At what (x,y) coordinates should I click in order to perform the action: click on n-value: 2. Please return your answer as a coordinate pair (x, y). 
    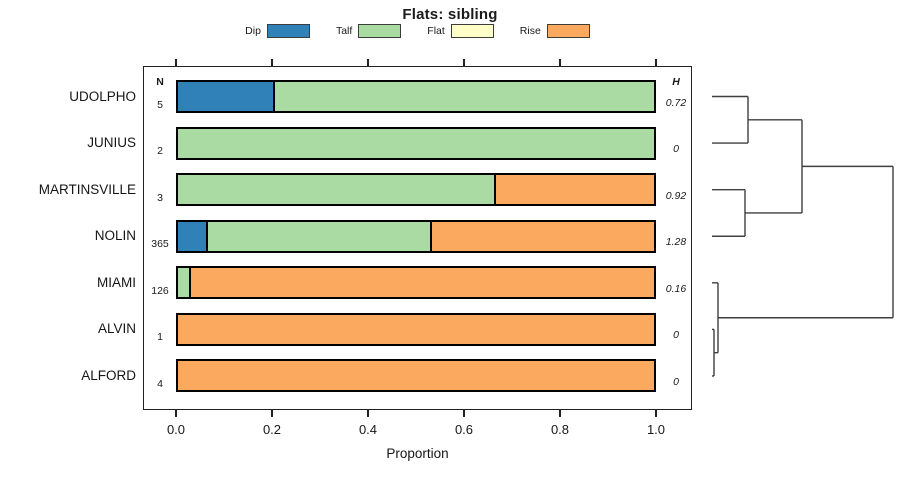
    Looking at the image, I should click on (160, 151).